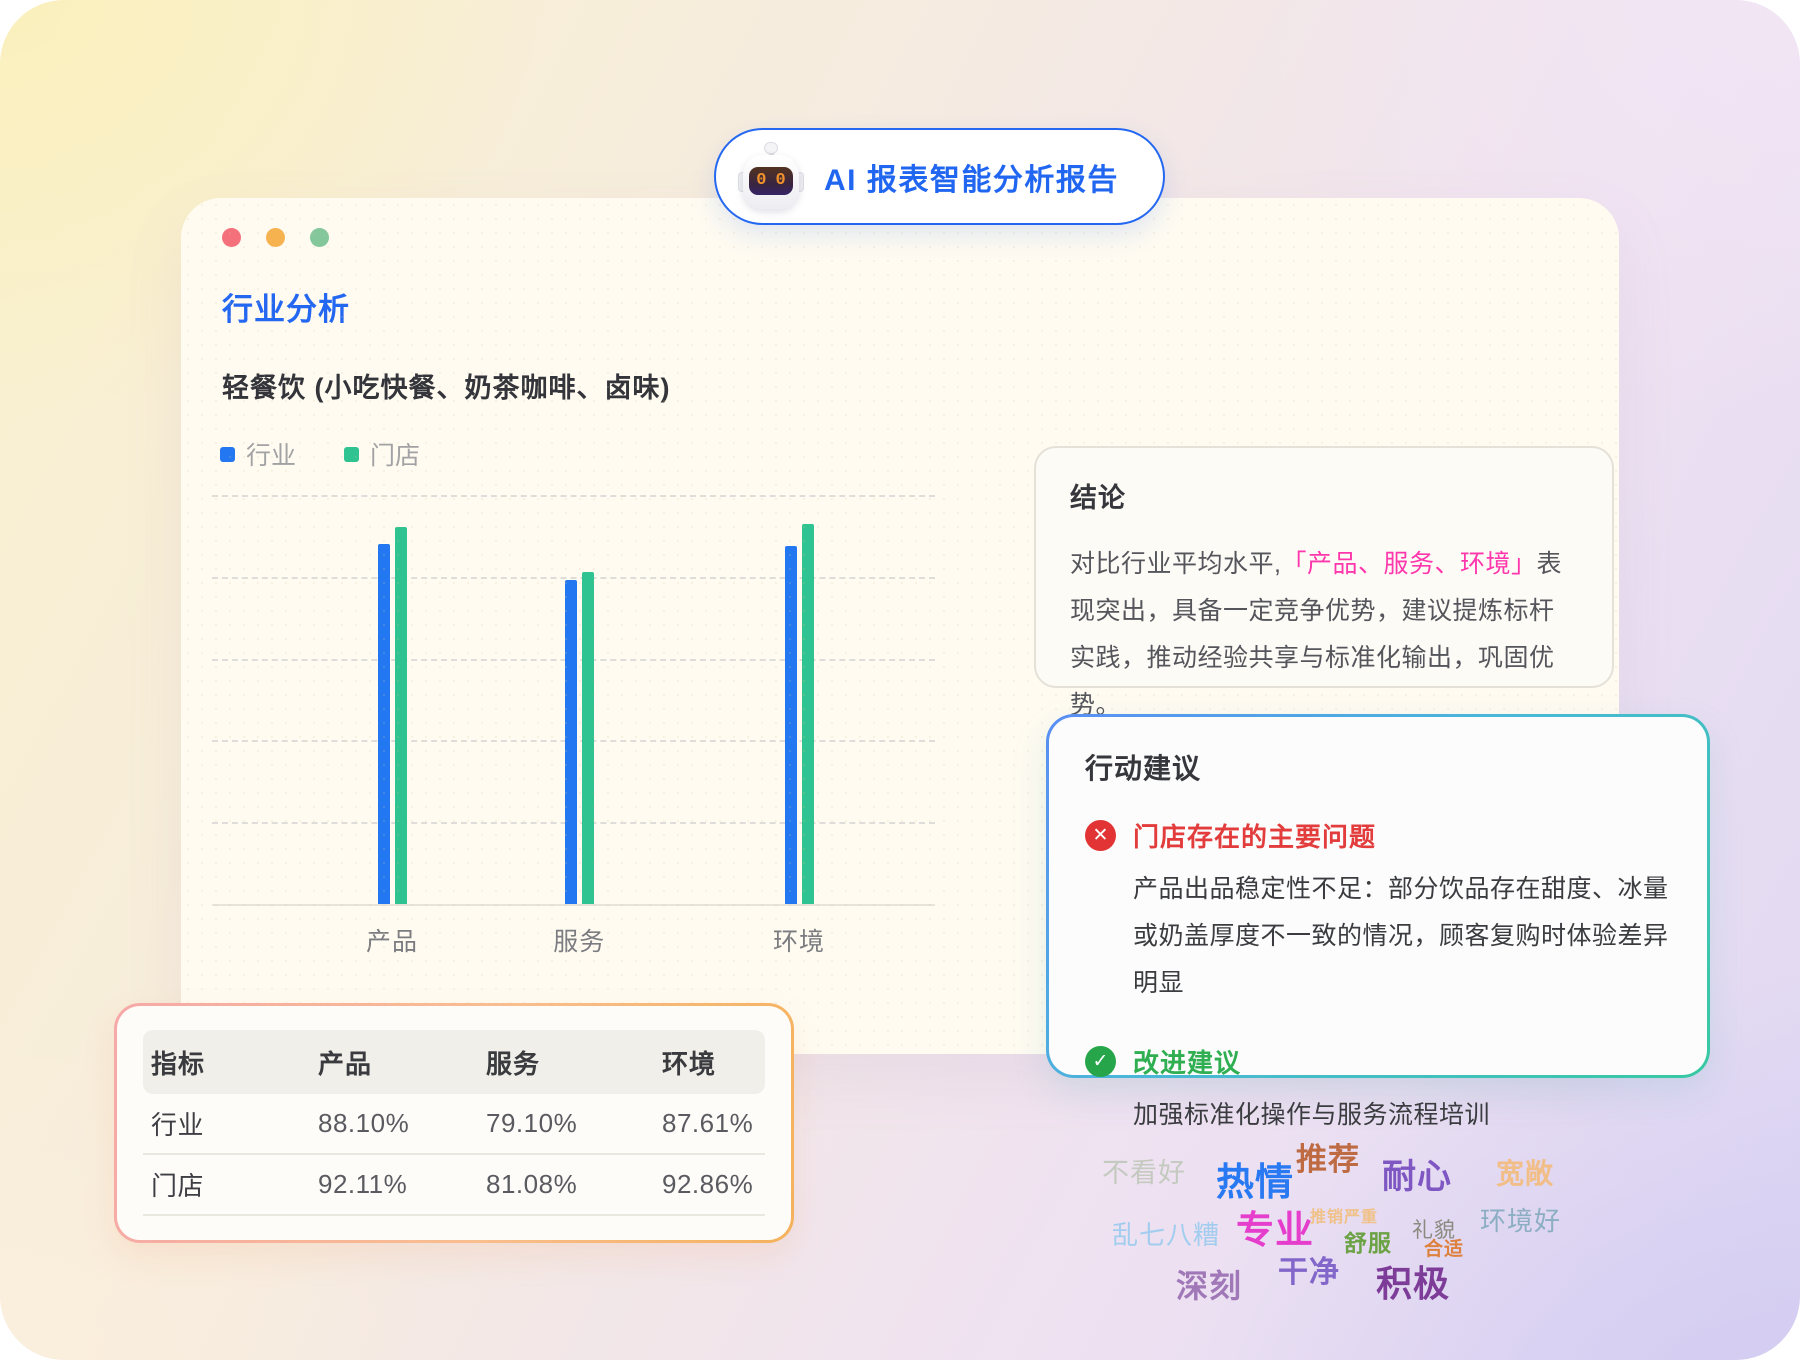 Image resolution: width=1800 pixels, height=1360 pixels. What do you see at coordinates (1444, 1249) in the screenshot?
I see `wordcloud-word-合适: 合适` at bounding box center [1444, 1249].